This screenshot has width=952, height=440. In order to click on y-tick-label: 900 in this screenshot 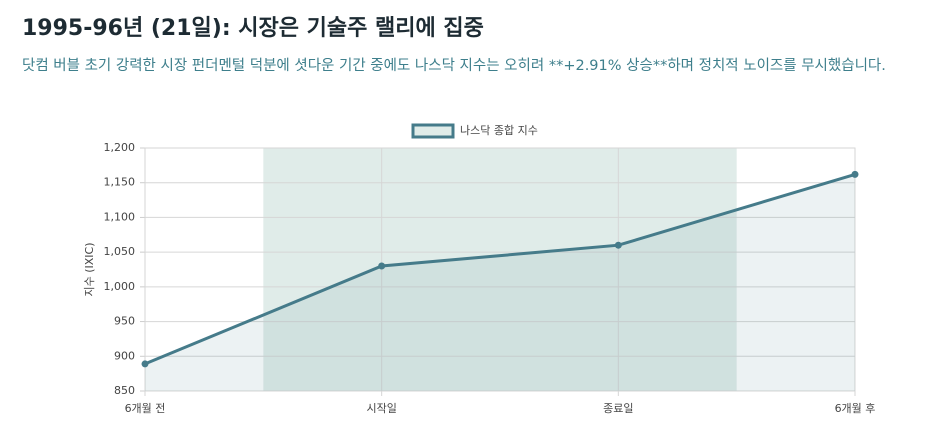, I will do `click(124, 355)`.